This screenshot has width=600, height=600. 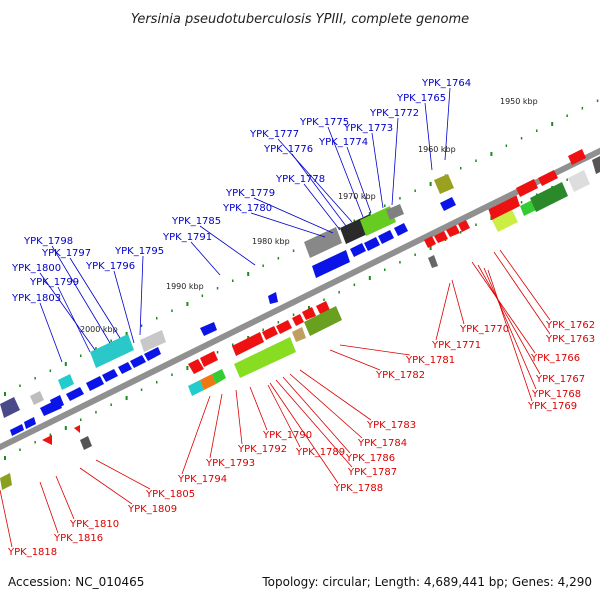 What do you see at coordinates (202, 479) in the screenshot?
I see `gene-label: YPK_1794` at bounding box center [202, 479].